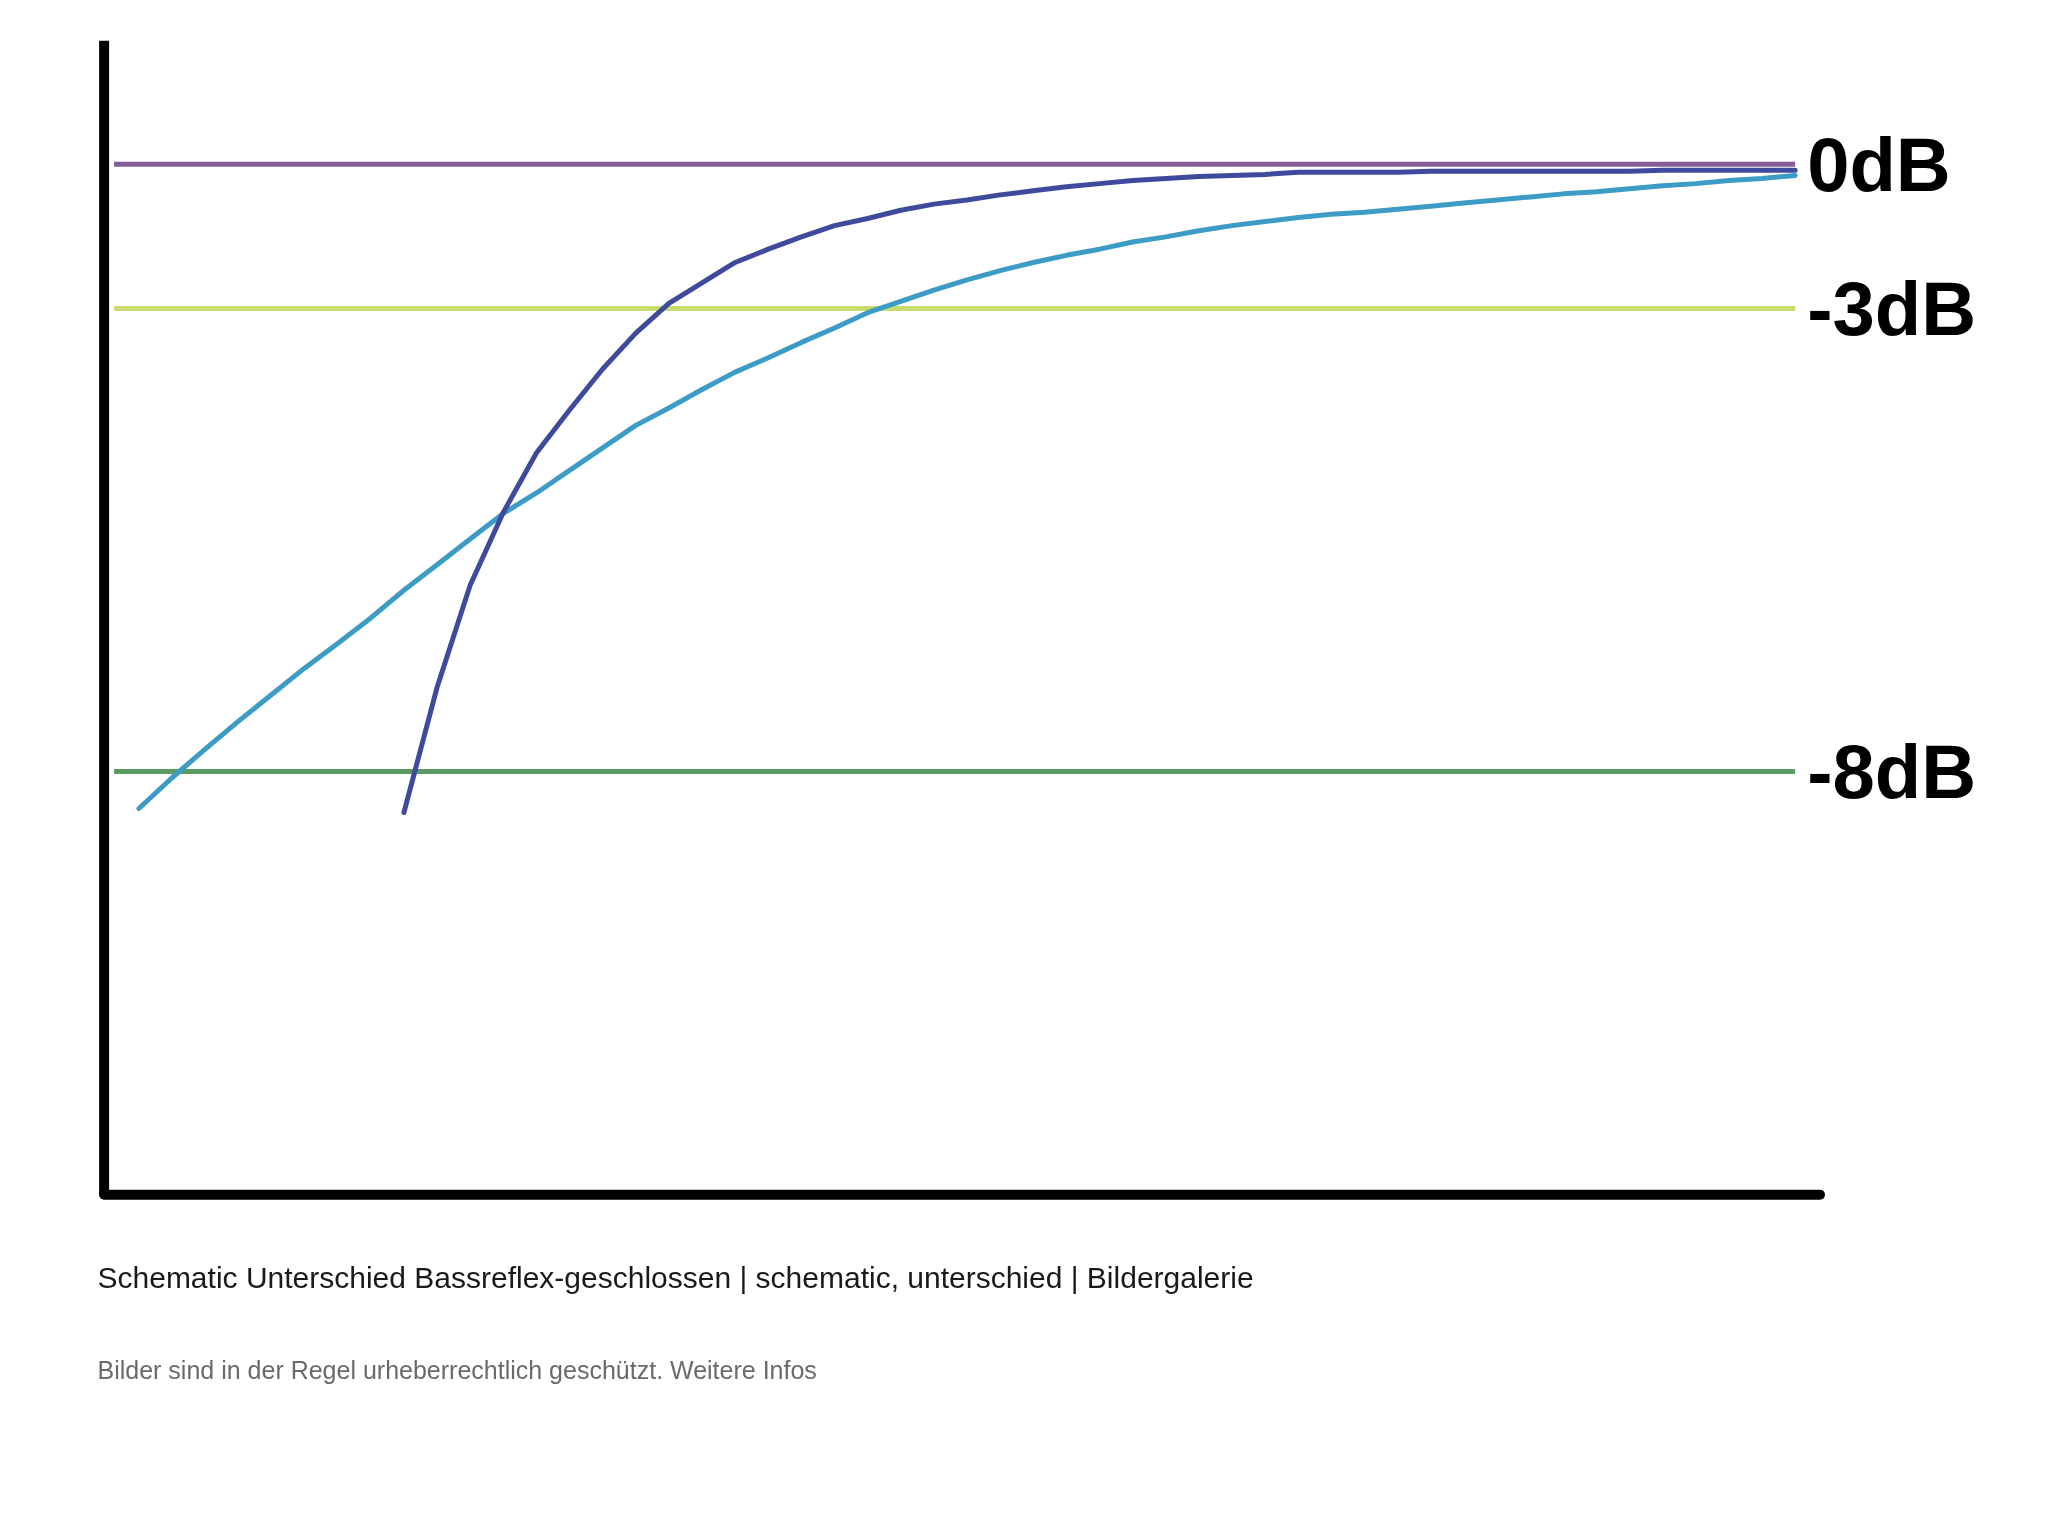  Describe the element at coordinates (1892, 309) in the screenshot. I see `ref-line-label: -3dB` at that location.